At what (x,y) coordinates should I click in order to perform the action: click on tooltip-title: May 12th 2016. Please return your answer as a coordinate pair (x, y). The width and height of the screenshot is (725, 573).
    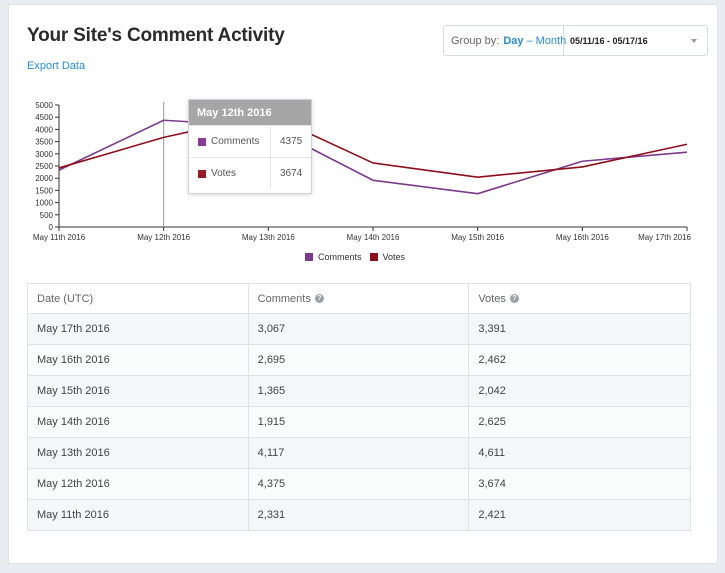
    Looking at the image, I should click on (250, 112).